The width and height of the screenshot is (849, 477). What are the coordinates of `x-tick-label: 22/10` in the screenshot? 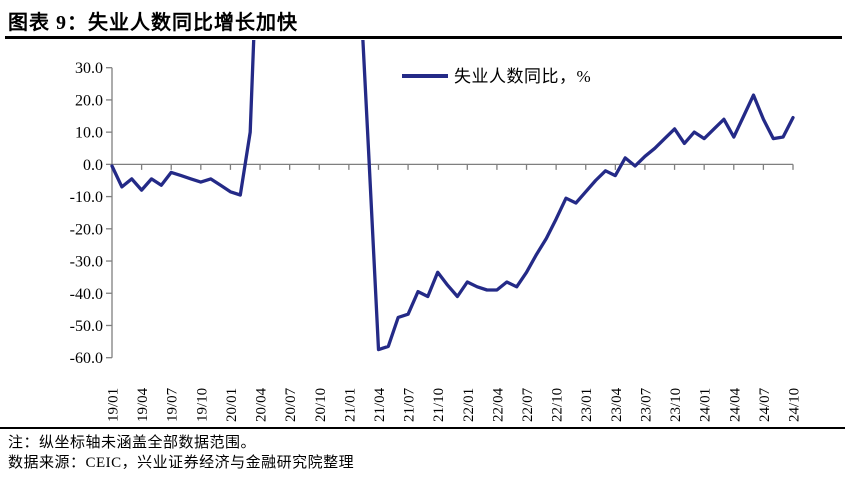 It's located at (558, 405).